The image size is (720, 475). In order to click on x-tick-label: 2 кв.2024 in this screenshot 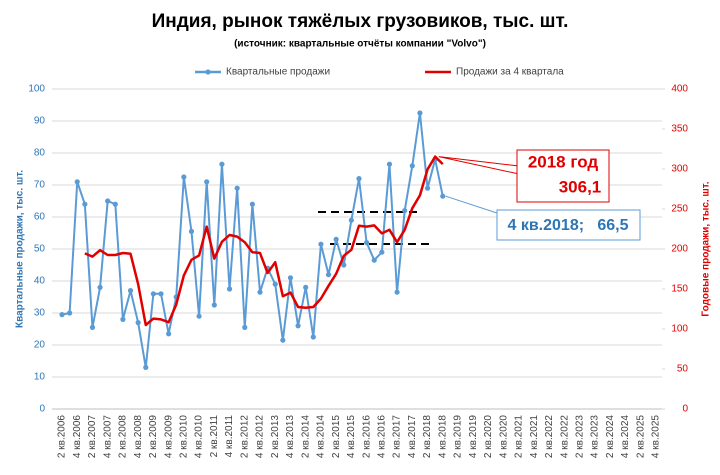, I will do `click(610, 436)`.